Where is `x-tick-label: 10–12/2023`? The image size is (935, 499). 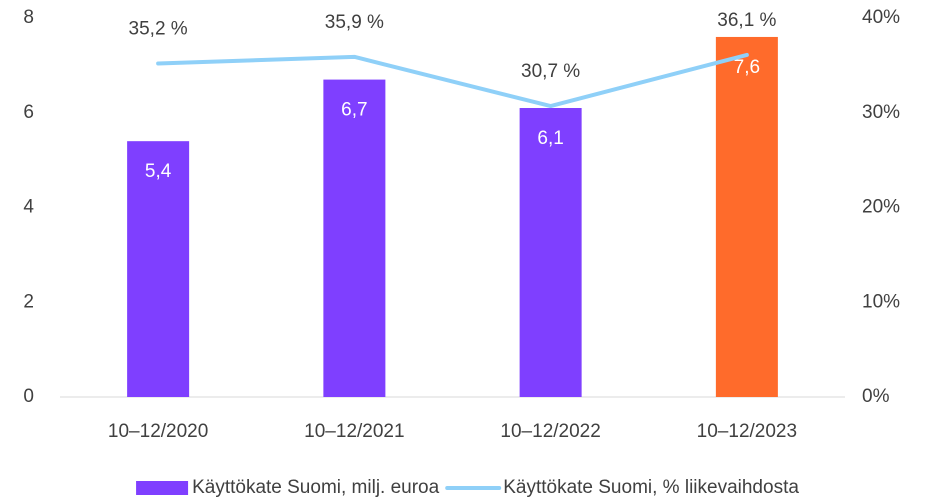
x-tick-label: 10–12/2023 is located at coordinates (747, 431).